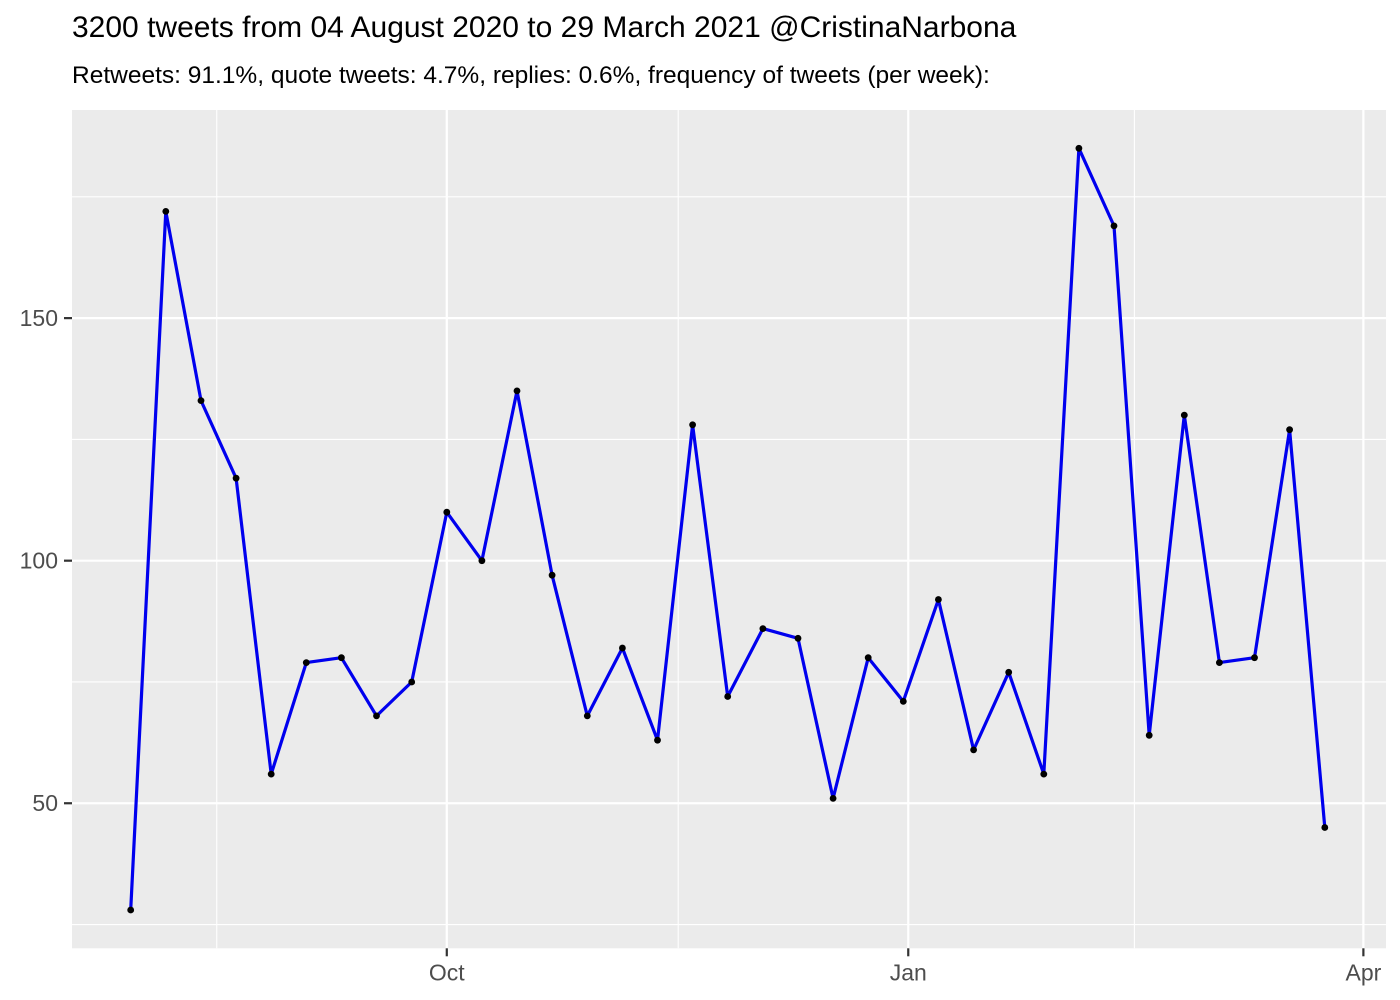  Describe the element at coordinates (1363, 972) in the screenshot. I see `x-tick-label: Apr` at that location.